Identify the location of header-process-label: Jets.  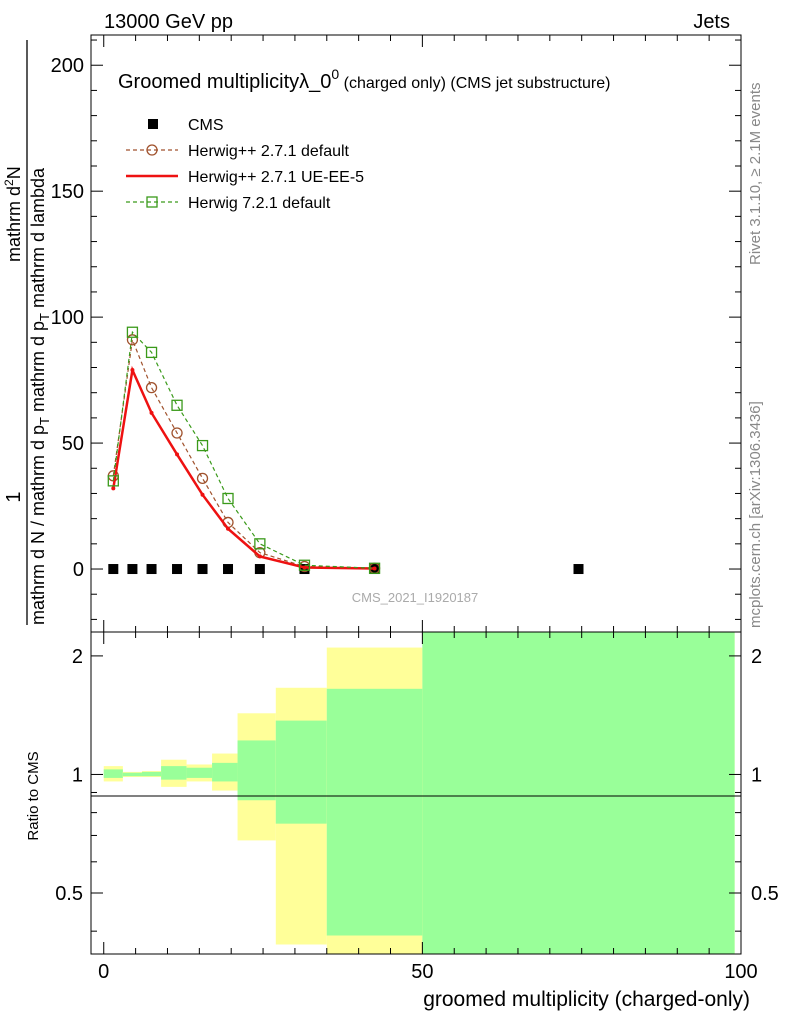
(711, 22).